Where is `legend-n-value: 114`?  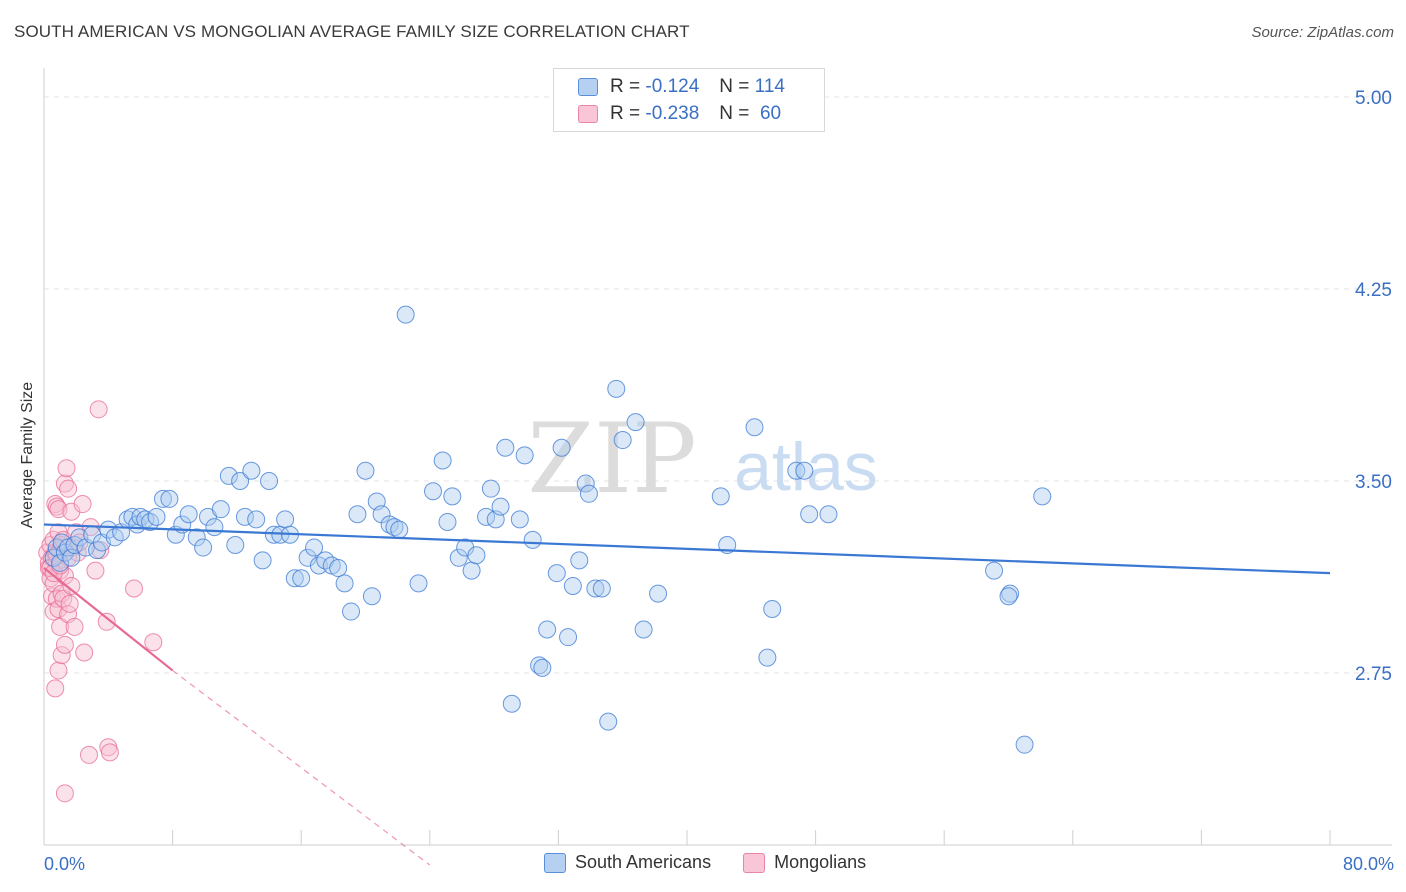 legend-n-value: 114 is located at coordinates (769, 86).